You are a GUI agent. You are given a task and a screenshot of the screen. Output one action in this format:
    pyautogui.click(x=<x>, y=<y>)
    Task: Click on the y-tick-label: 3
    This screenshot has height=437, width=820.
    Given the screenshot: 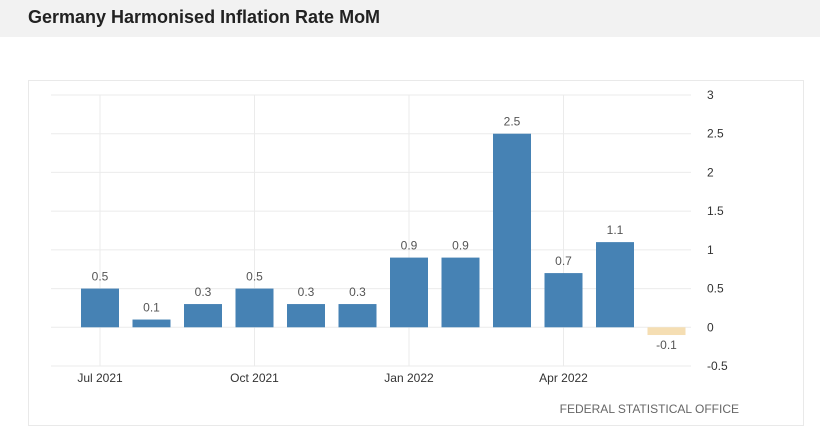 What is the action you would take?
    pyautogui.click(x=710, y=95)
    